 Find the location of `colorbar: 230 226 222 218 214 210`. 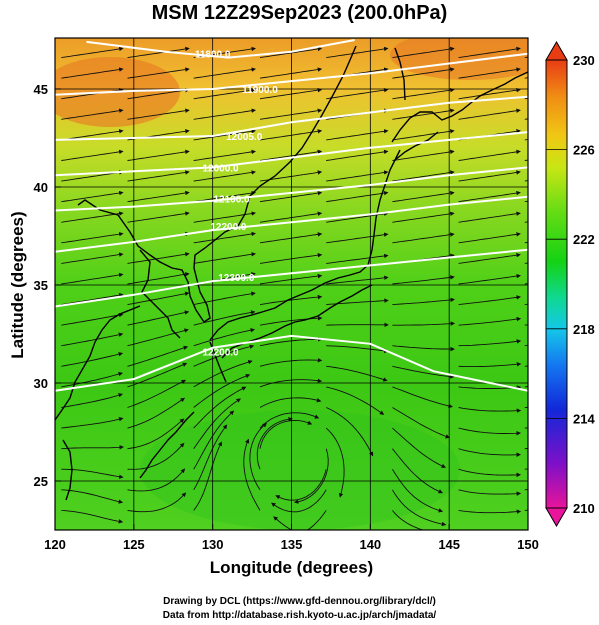

colorbar: 230 226 222 218 214 210 is located at coordinates (570, 284).